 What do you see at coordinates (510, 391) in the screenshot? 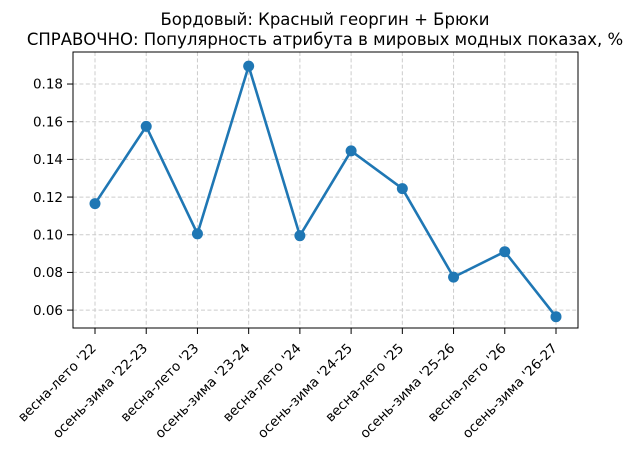
I see `x-tick-label: осень-зима '26-27` at bounding box center [510, 391].